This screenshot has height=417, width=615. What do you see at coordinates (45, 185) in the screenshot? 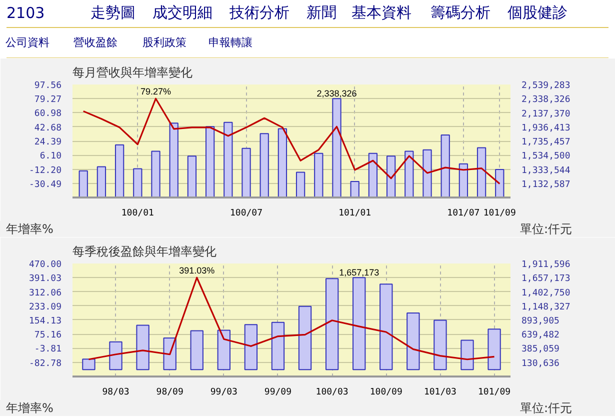
I see `y-tick-label: -30.49` at bounding box center [45, 185].